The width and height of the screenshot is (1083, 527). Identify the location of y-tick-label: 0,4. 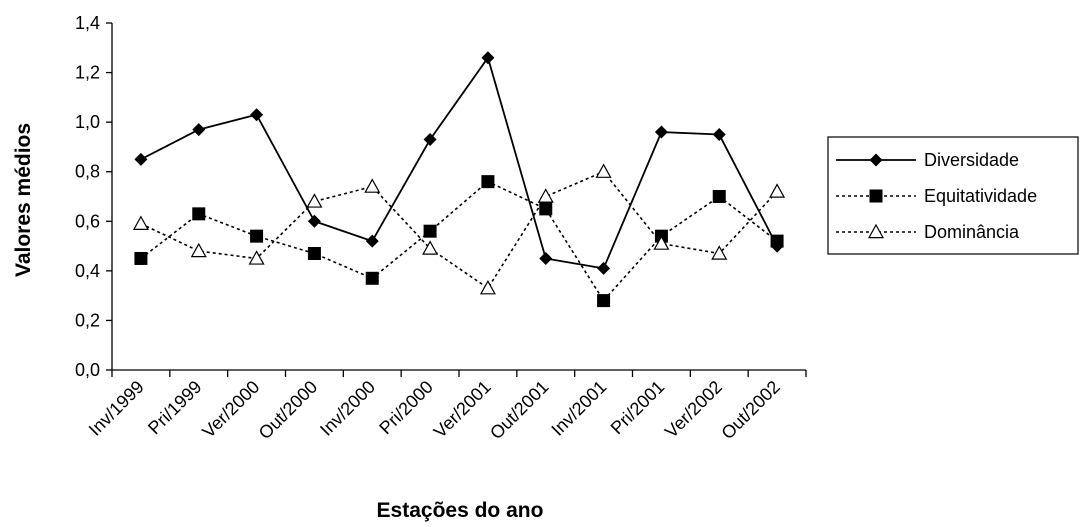
(87, 271).